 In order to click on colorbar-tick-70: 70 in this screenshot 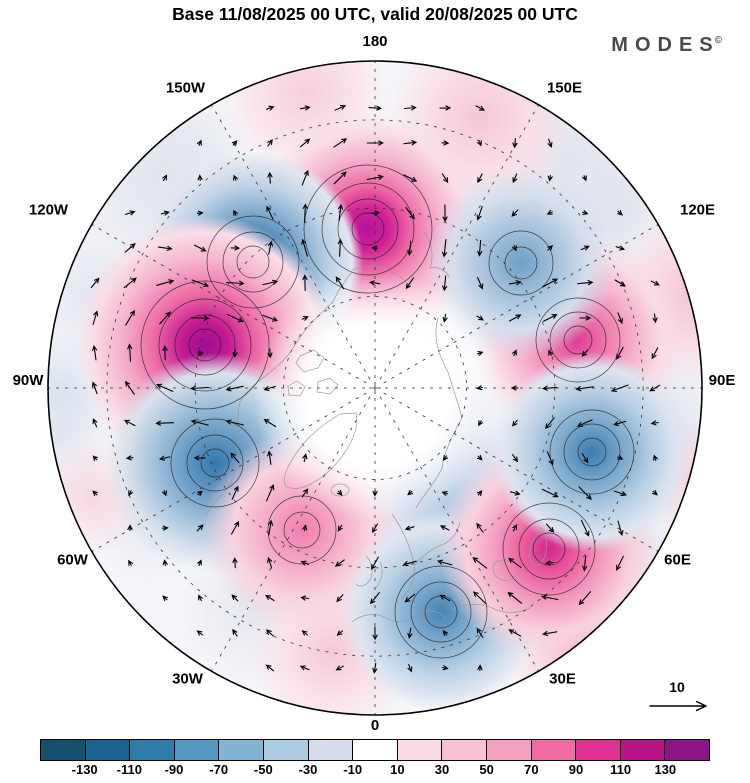, I will do `click(531, 769)`.